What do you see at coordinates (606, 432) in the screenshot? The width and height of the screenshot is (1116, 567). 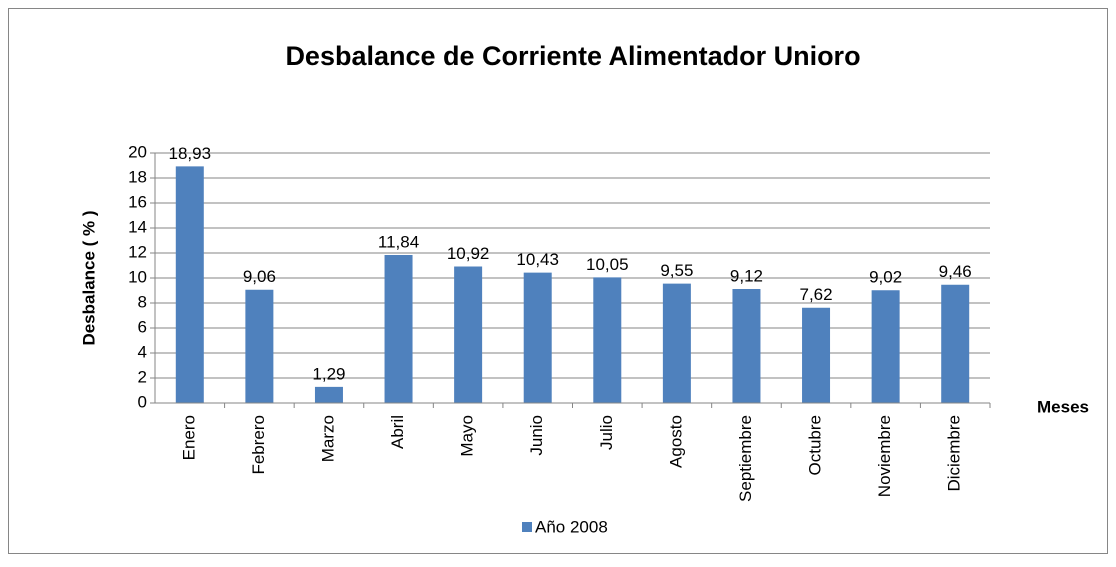 I see `x-tick-label: Julio` at bounding box center [606, 432].